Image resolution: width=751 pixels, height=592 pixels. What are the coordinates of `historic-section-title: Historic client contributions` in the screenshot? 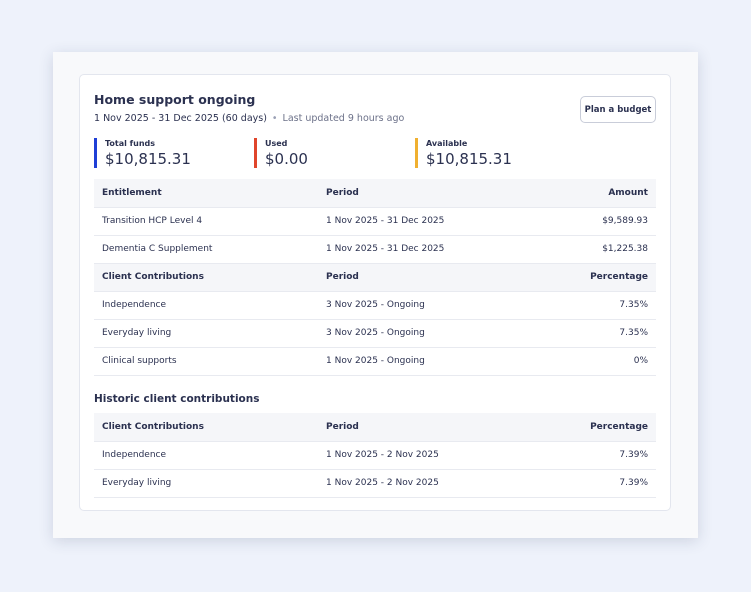 It's located at (177, 399).